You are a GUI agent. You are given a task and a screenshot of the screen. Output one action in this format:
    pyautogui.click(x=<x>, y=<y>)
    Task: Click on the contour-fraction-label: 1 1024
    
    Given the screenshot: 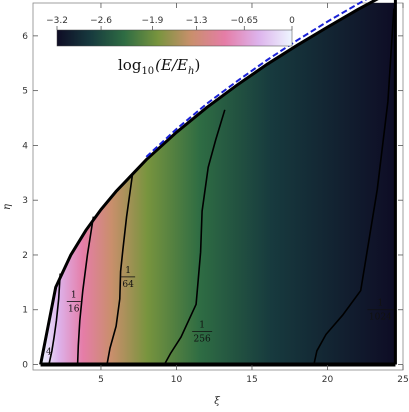 What is the action you would take?
    pyautogui.click(x=380, y=311)
    